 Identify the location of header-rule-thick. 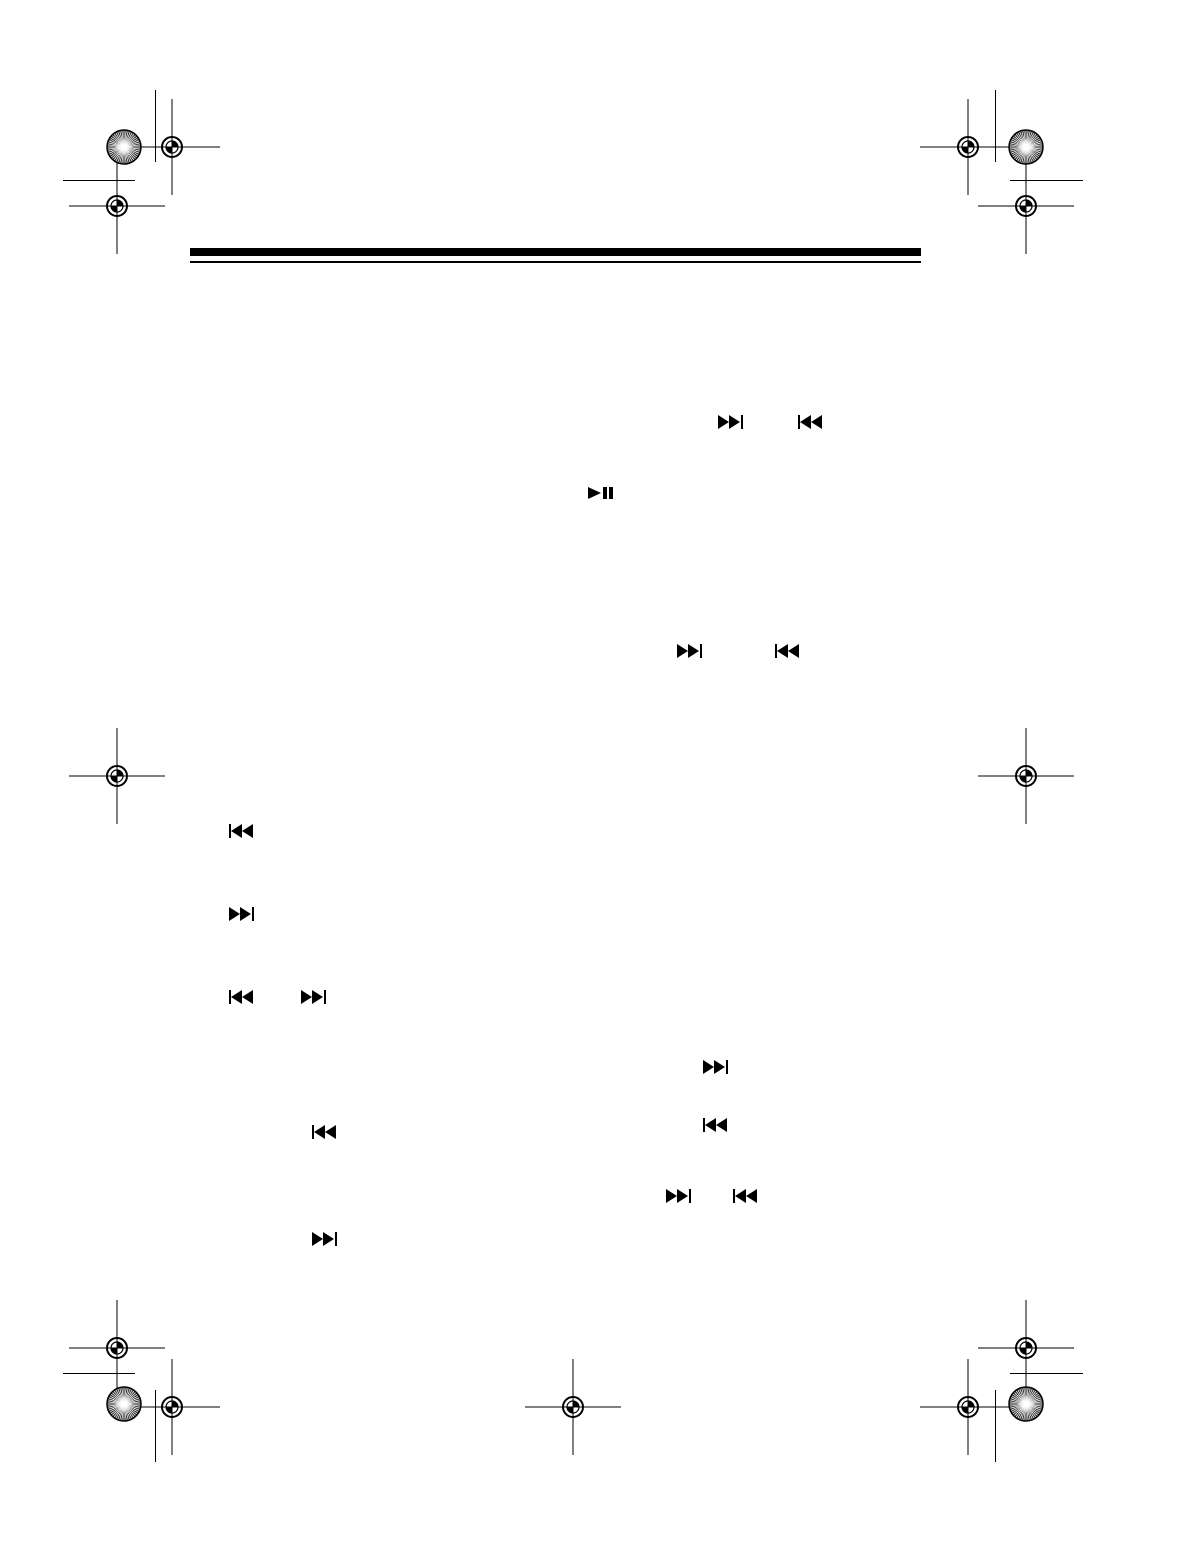
(555, 252).